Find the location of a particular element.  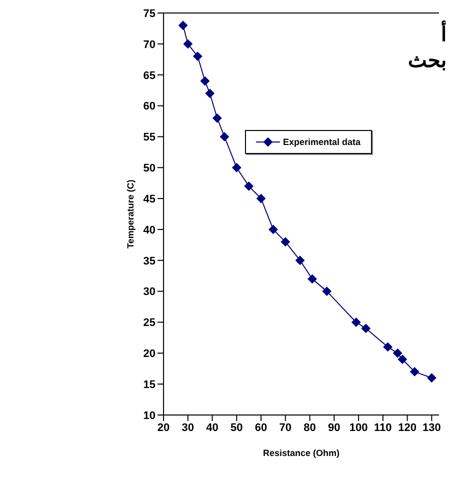

y-tick-label: 75 is located at coordinates (149, 14).